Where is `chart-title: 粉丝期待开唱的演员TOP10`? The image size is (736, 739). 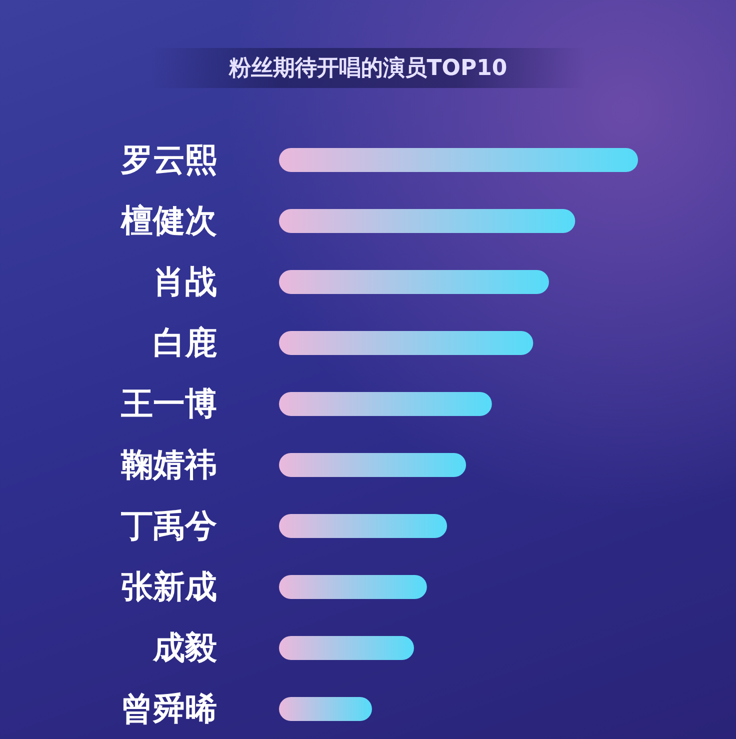 chart-title: 粉丝期待开唱的演员TOP10 is located at coordinates (368, 68).